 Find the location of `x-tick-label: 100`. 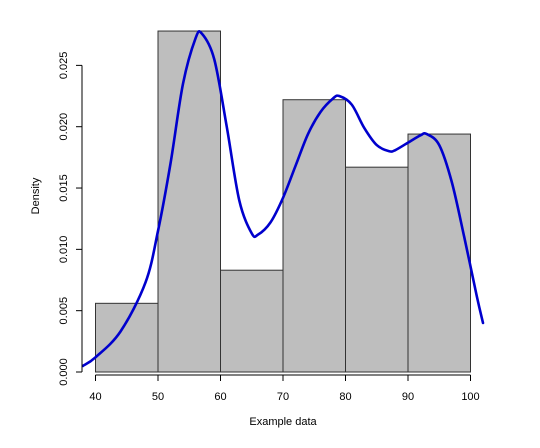

x-tick-label: 100 is located at coordinates (470, 397).